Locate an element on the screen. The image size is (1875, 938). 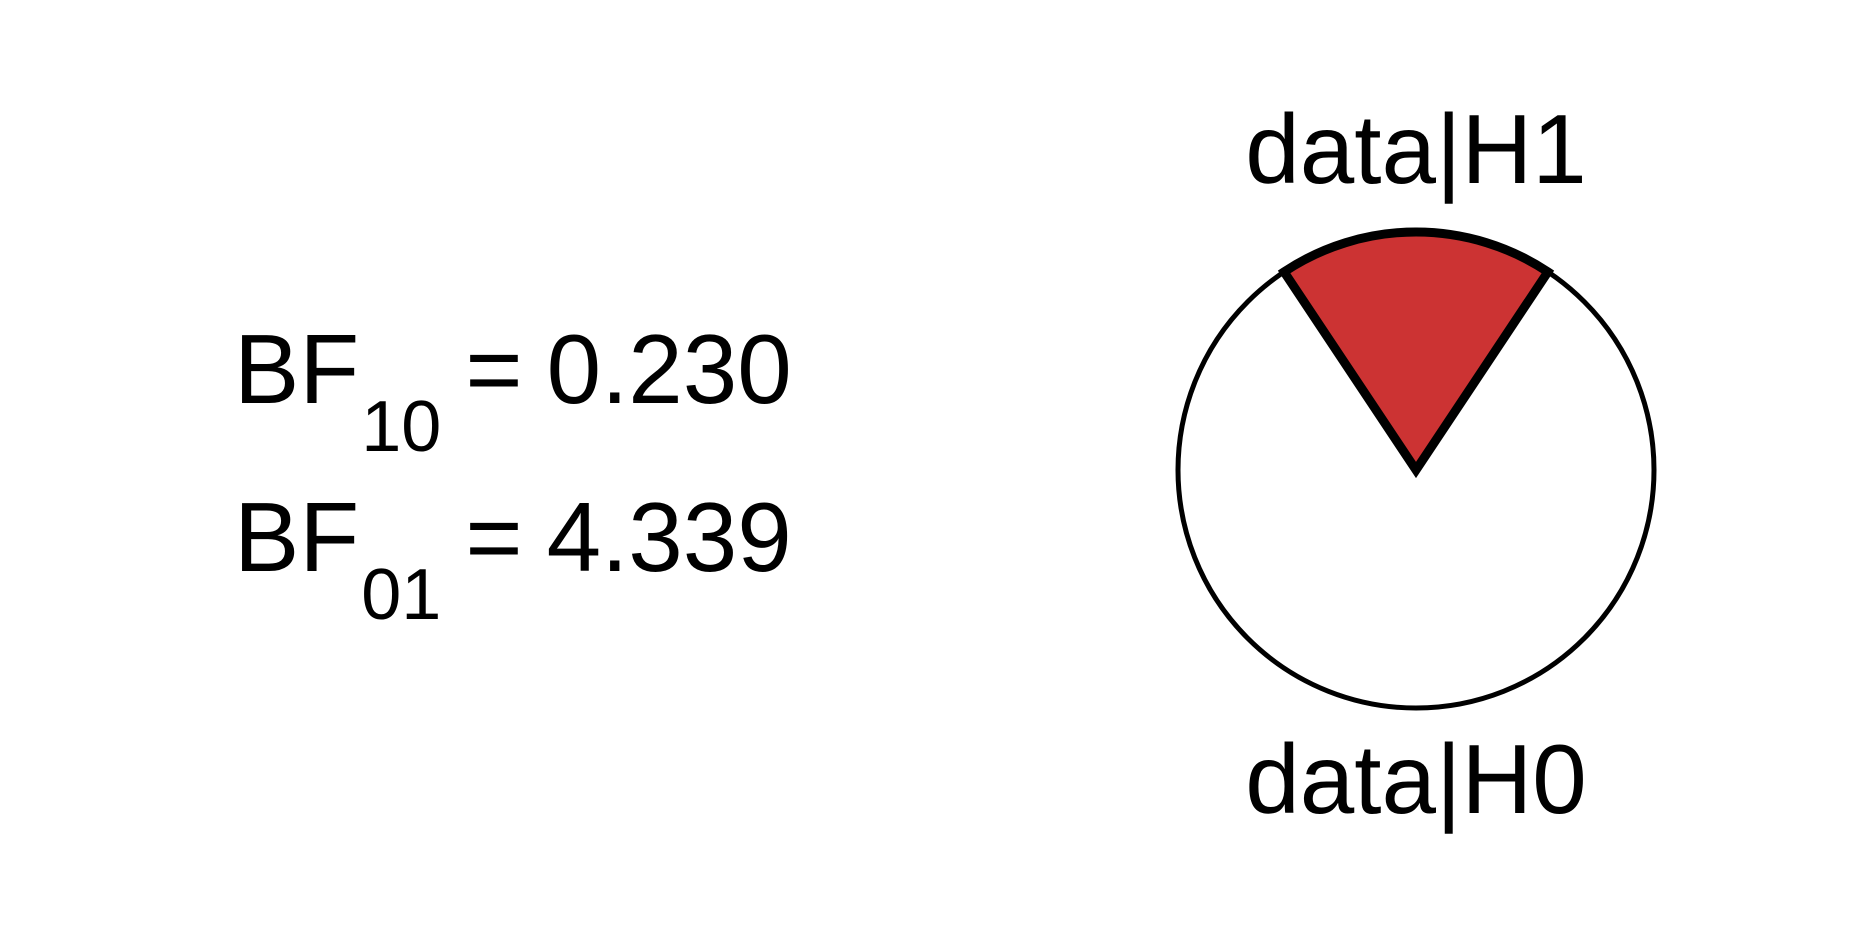
bf10-value: 0.230 is located at coordinates (669, 369).